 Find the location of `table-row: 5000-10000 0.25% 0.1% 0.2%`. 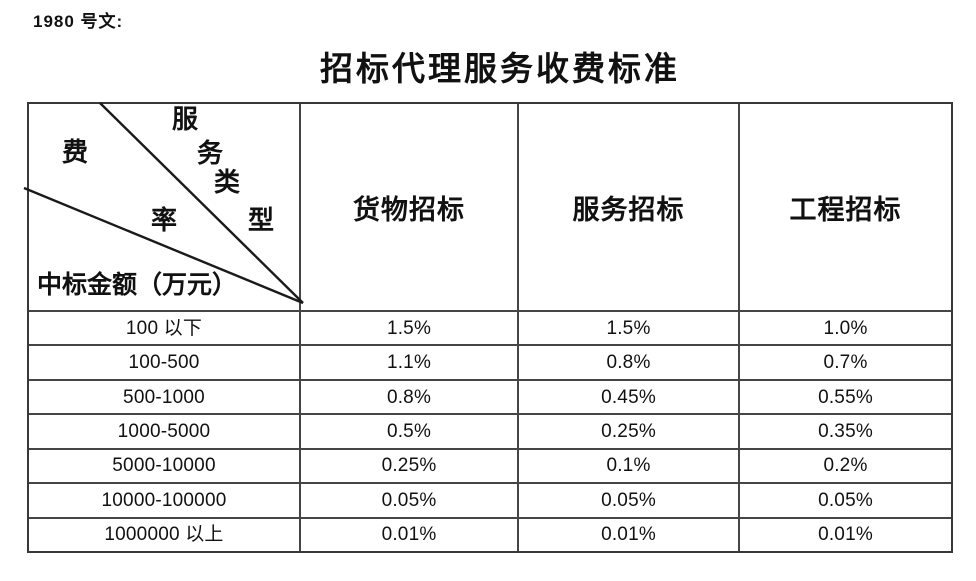

table-row: 5000-10000 0.25% 0.1% 0.2% is located at coordinates (490, 465).